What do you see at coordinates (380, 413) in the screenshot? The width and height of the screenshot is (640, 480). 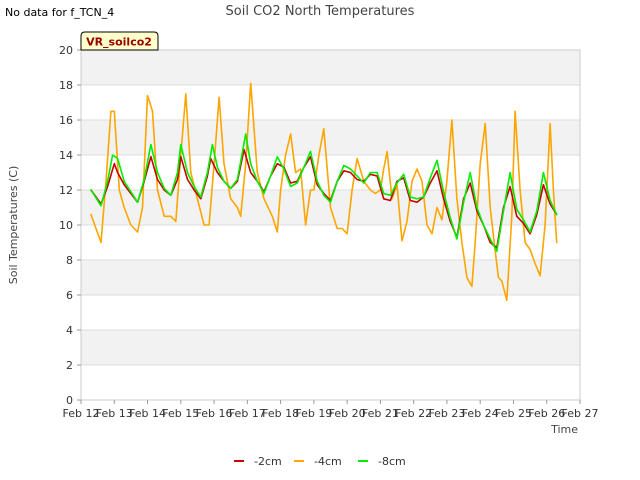 I see `x-tick-label: Feb 21` at bounding box center [380, 413].